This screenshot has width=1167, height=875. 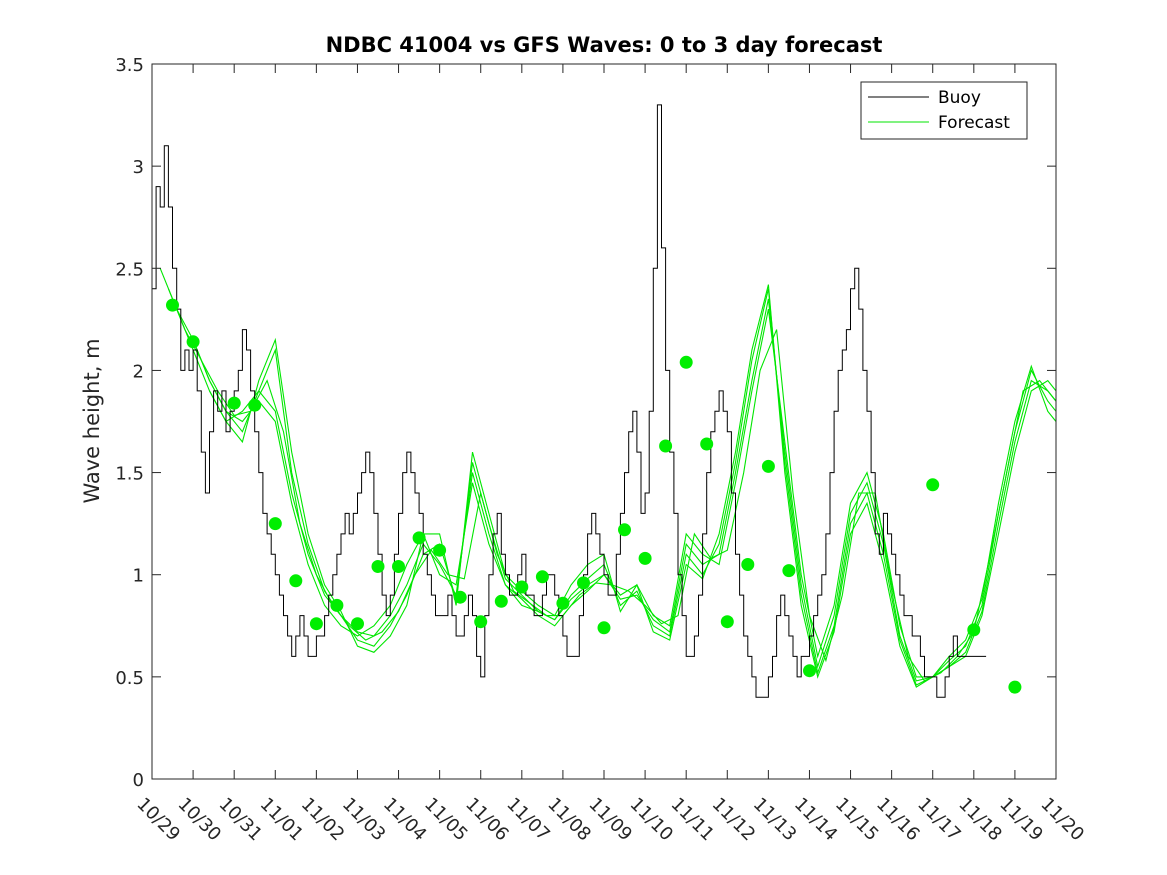 What do you see at coordinates (138, 371) in the screenshot?
I see `y-tick-label: 2` at bounding box center [138, 371].